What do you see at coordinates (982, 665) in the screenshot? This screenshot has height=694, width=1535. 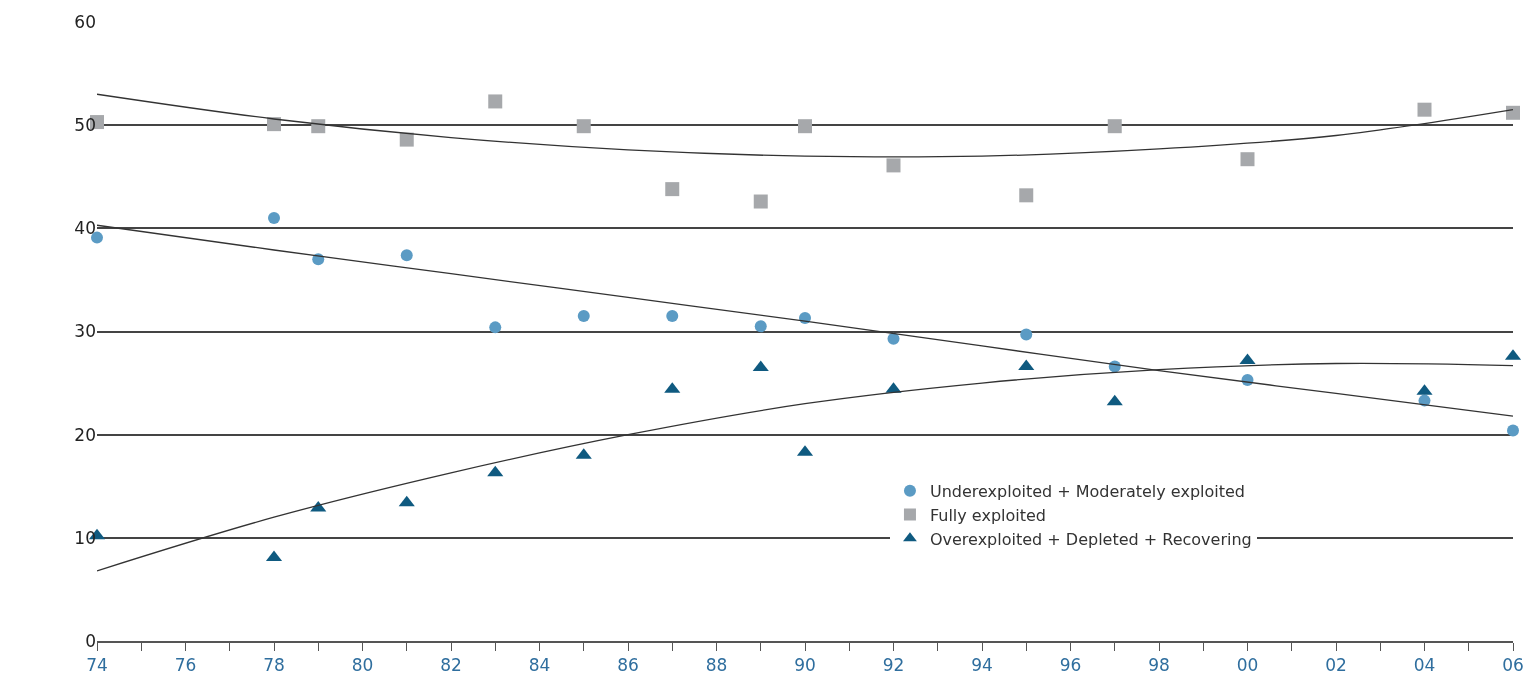 I see `x-tick-label: 94` at bounding box center [982, 665].